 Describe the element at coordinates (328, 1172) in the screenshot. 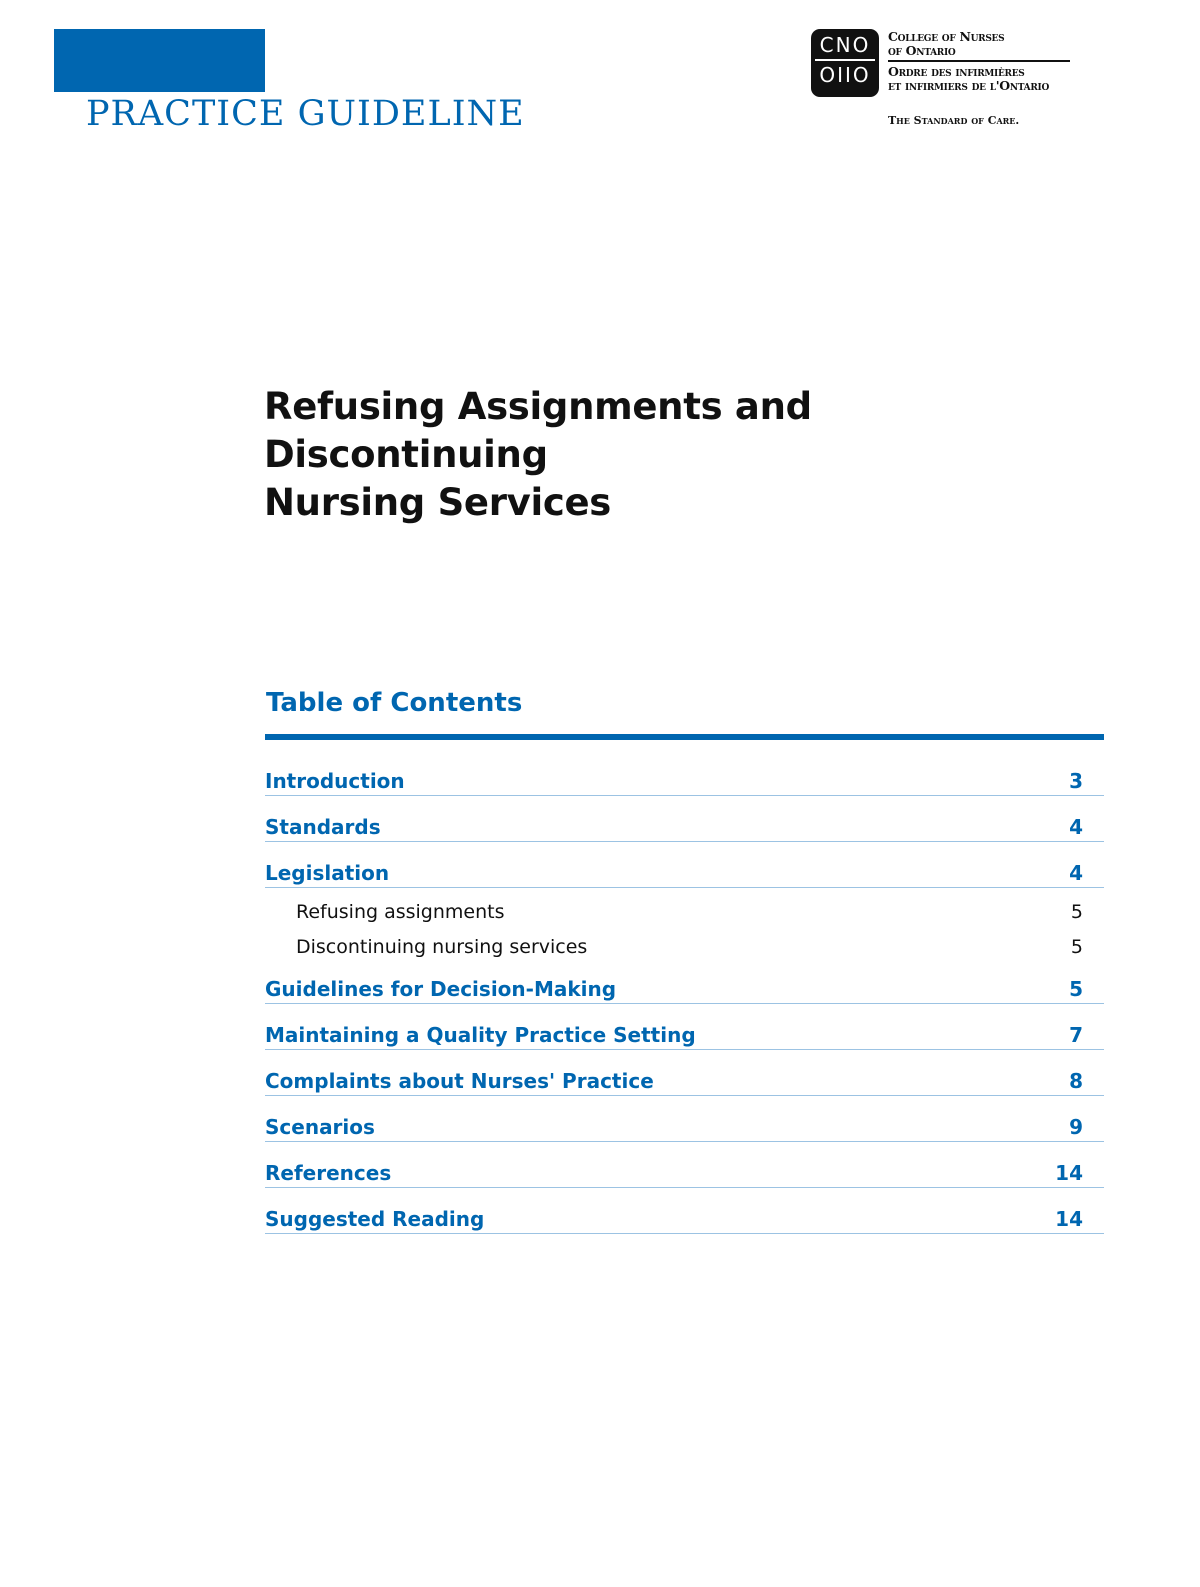

I see `toc-entry-label: References` at that location.